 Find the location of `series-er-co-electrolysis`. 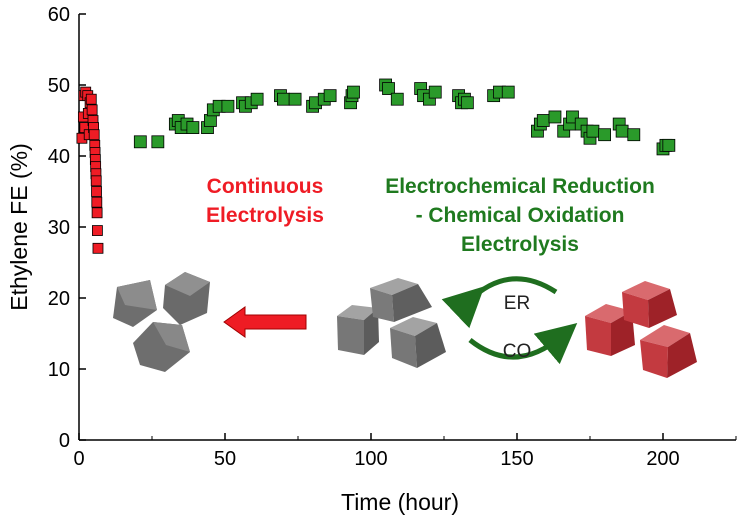

series-er-co-electrolysis is located at coordinates (404, 117).